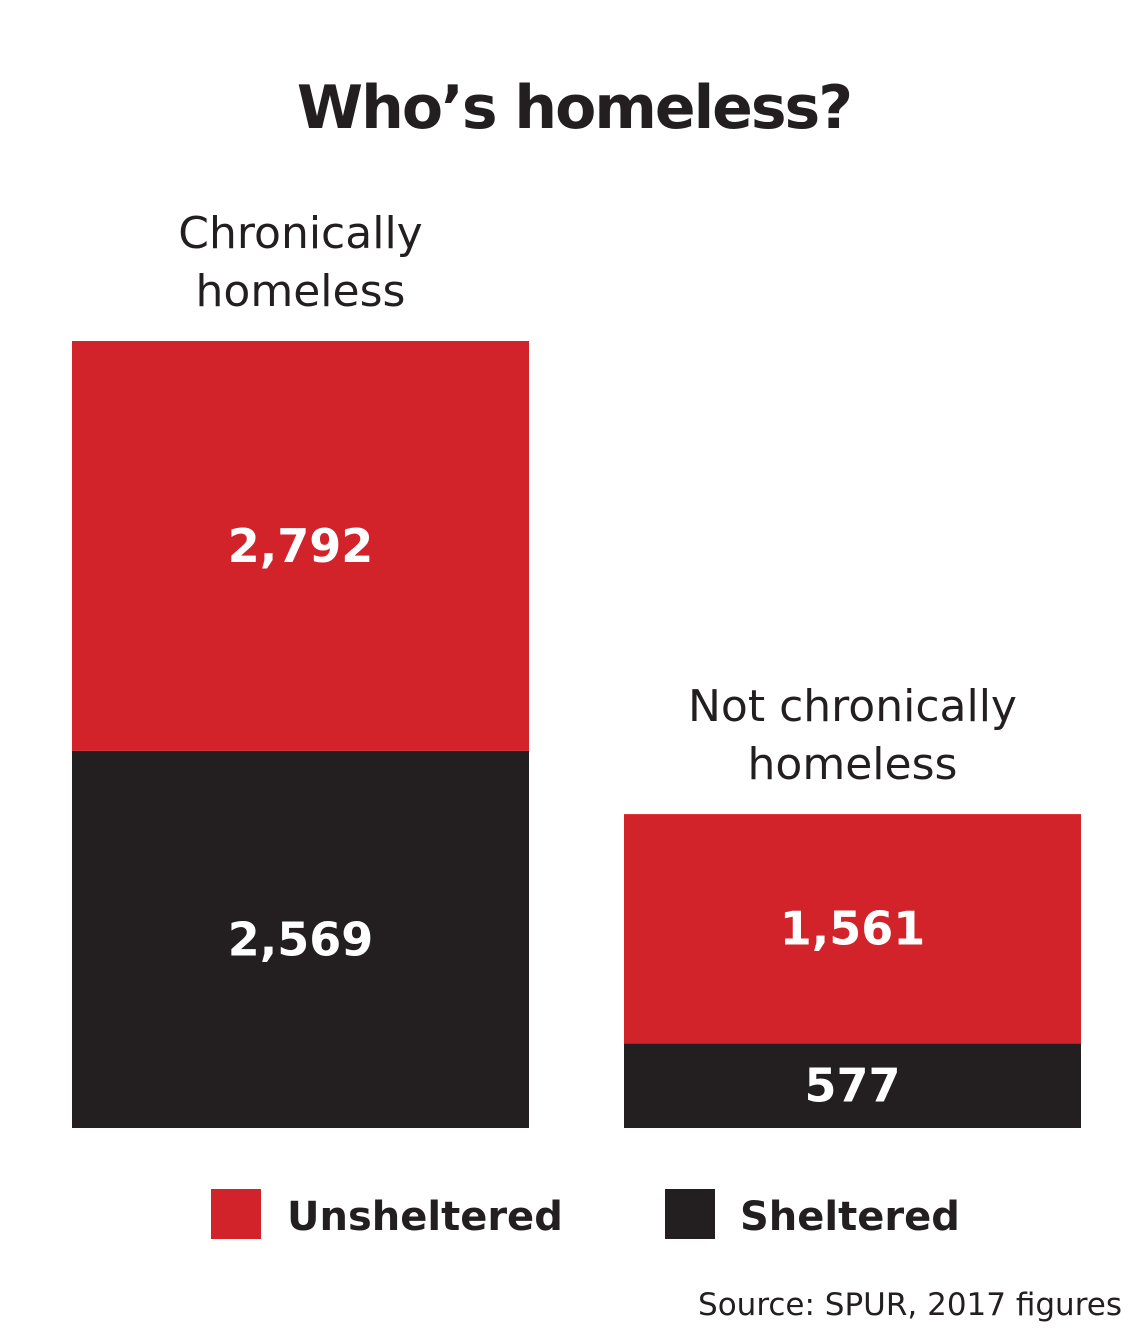 The height and width of the screenshot is (1330, 1148). I want to click on legend-label-sheltered: Sheltered, so click(850, 1217).